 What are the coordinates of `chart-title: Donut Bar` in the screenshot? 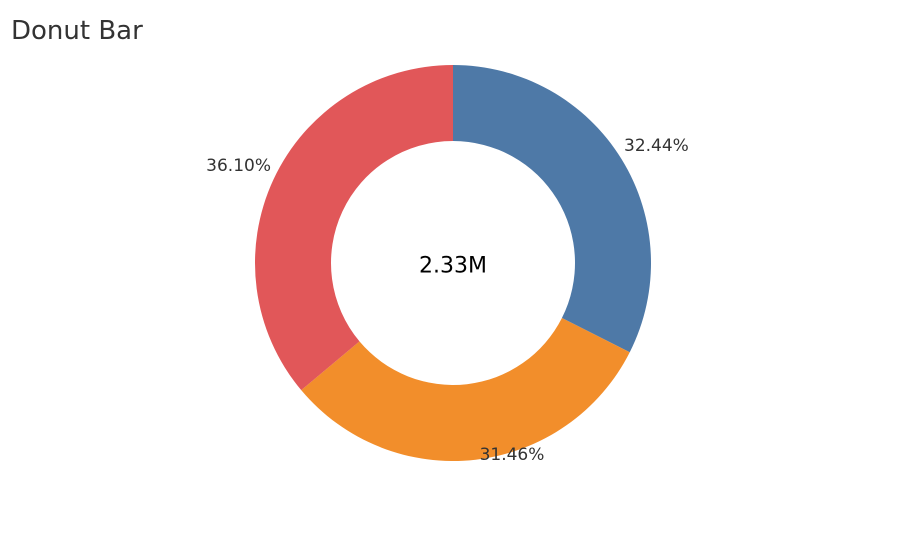 It's located at (77, 31).